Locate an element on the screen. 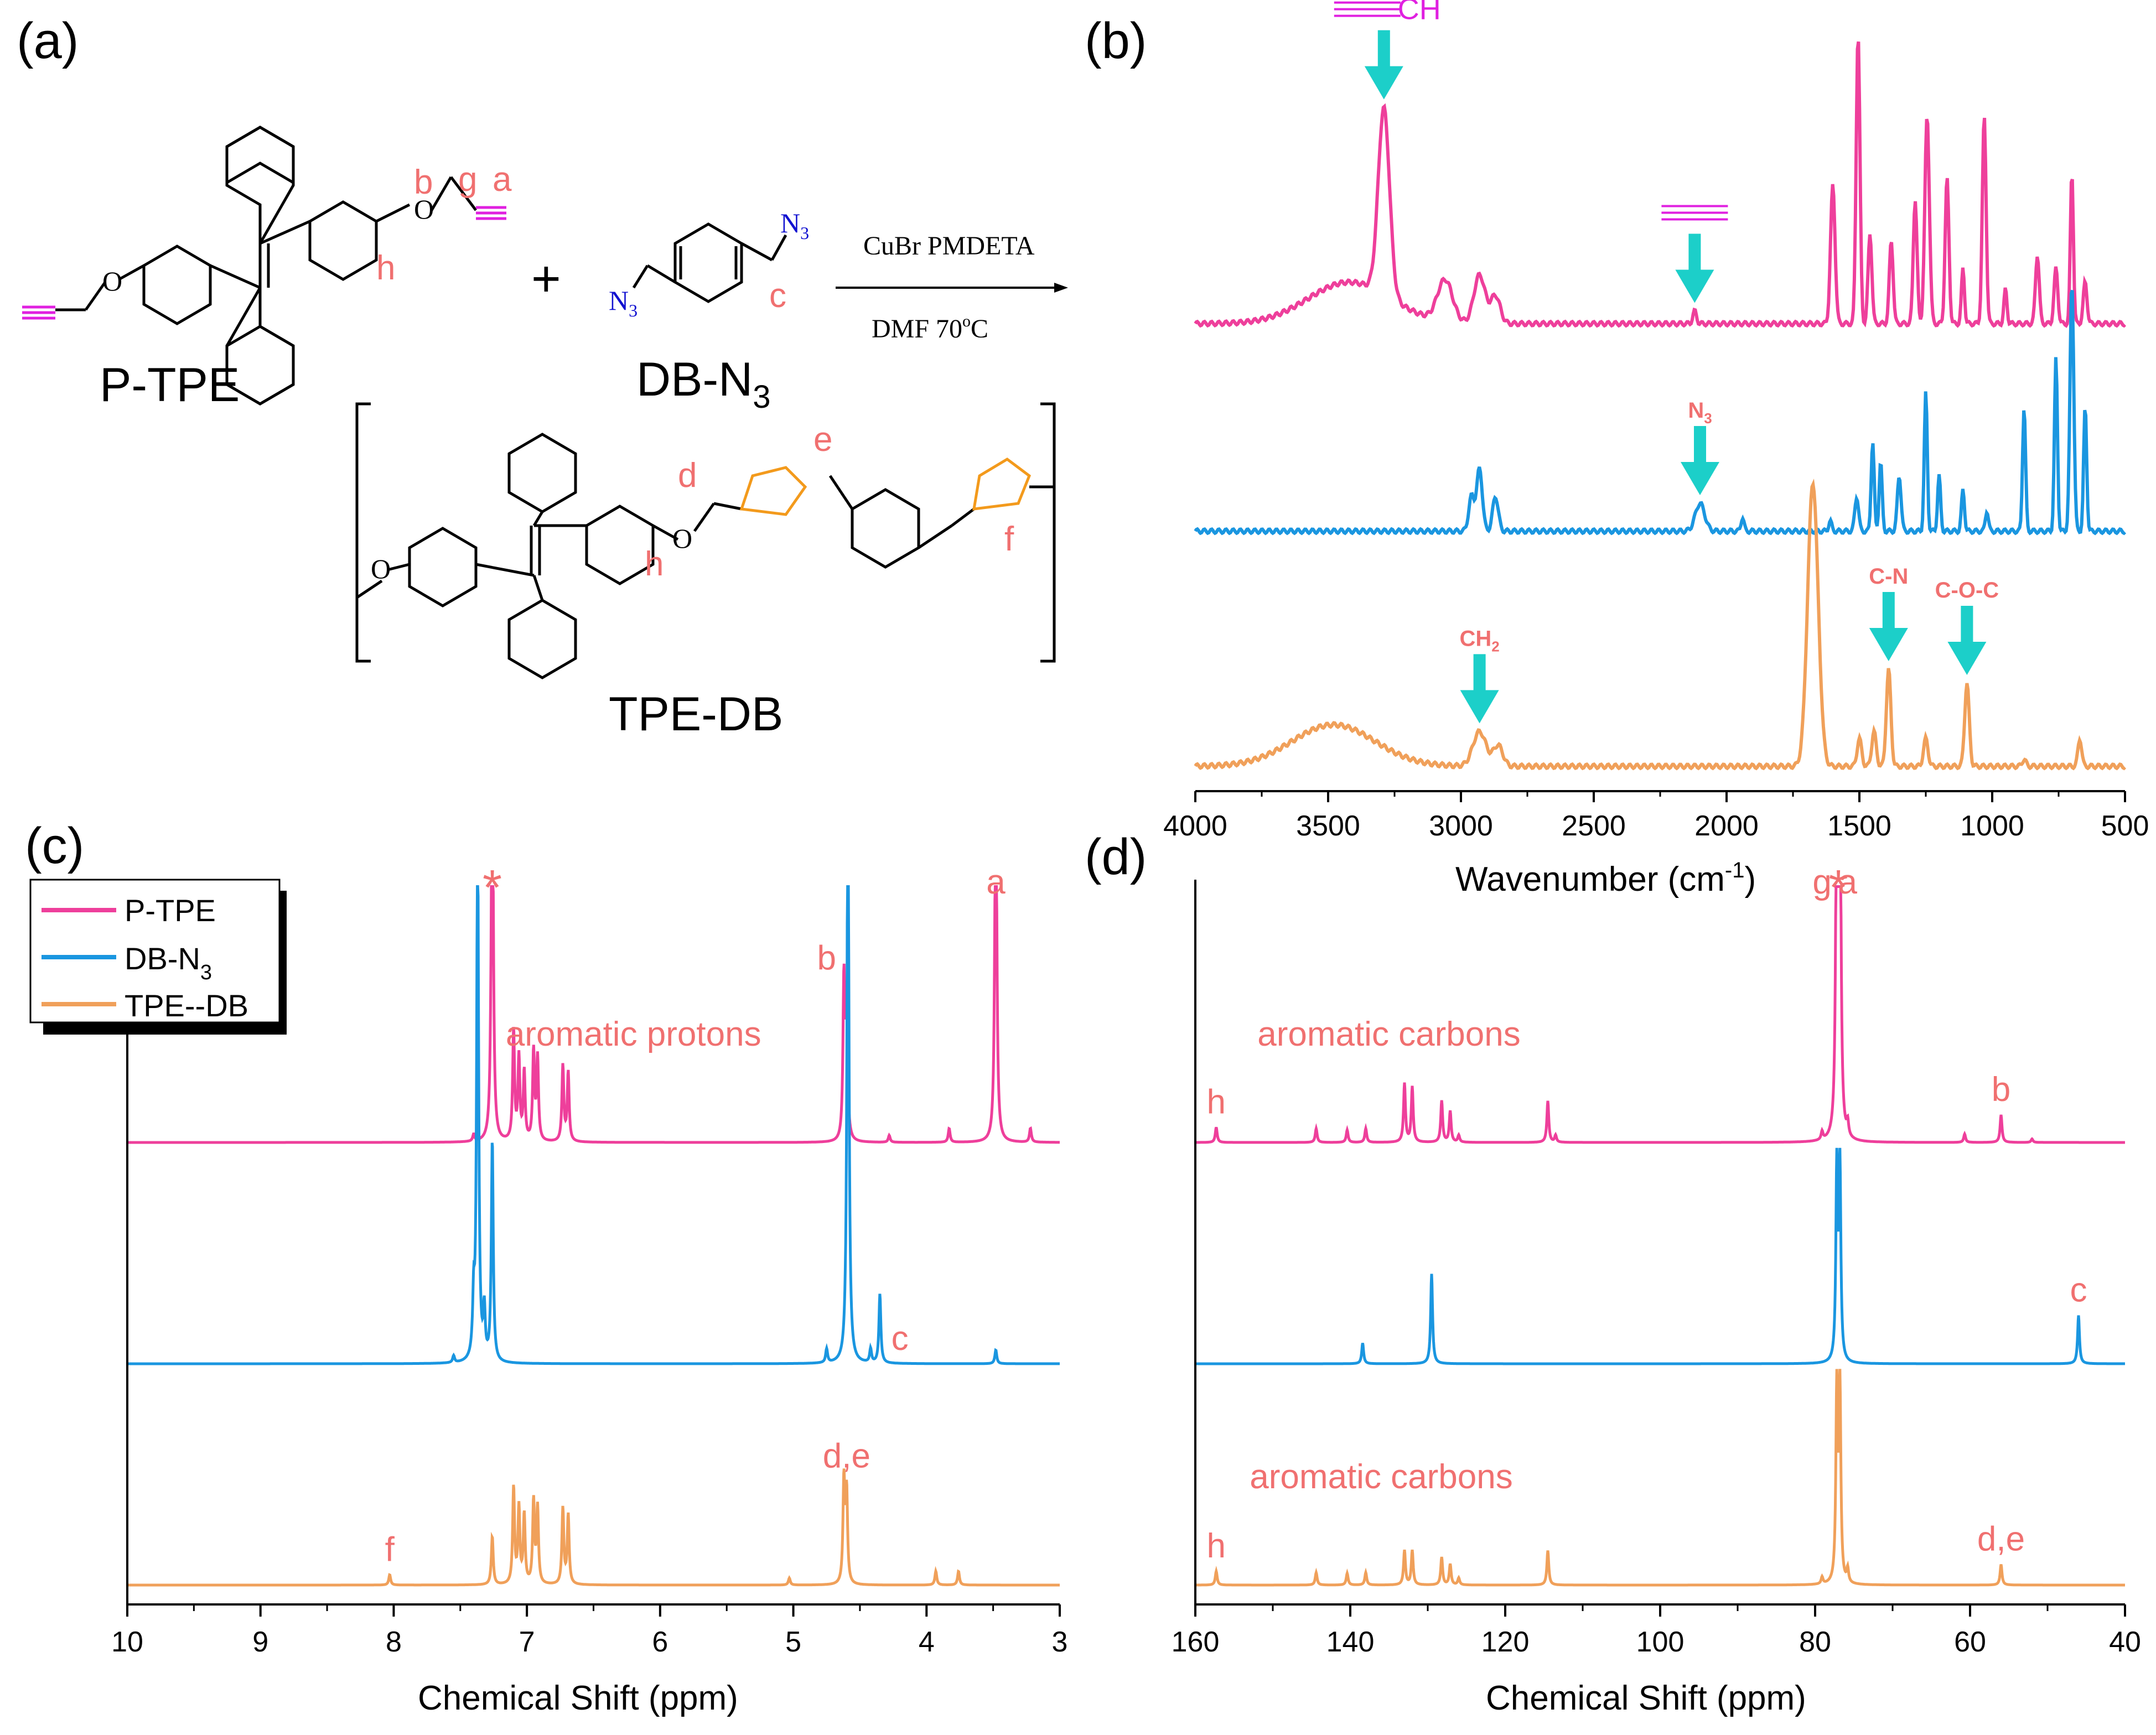 The height and width of the screenshot is (1735, 2156). ftir-tick-label: 1500 is located at coordinates (1859, 826).